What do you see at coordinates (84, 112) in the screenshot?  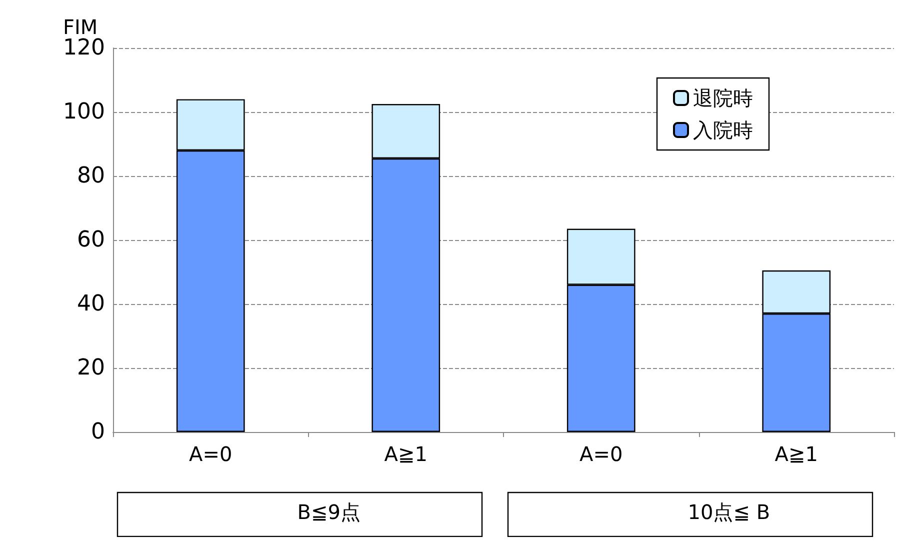 I see `y-tick-label: 100` at bounding box center [84, 112].